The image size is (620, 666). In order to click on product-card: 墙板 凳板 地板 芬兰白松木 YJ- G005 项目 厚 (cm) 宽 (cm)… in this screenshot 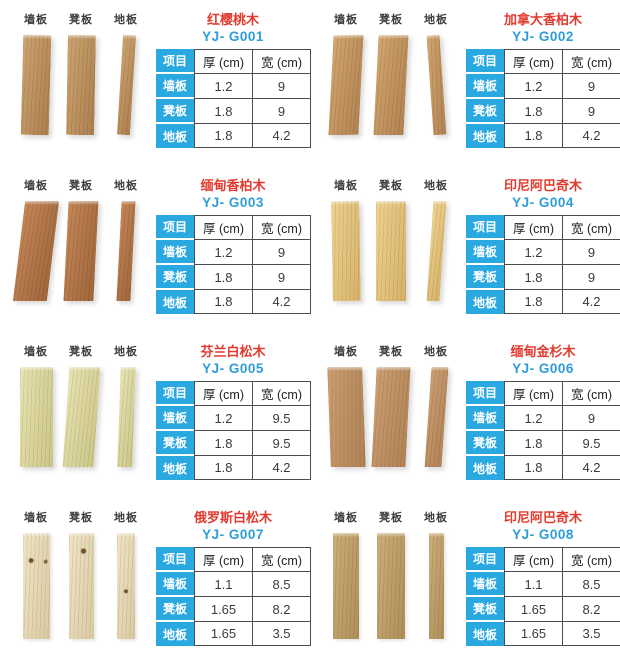, I will do `click(155, 417)`.